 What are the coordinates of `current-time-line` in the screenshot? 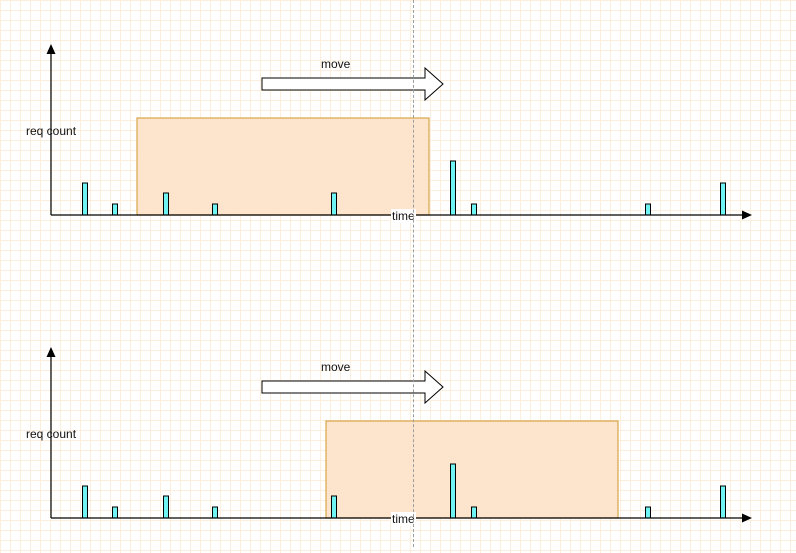 It's located at (413, 273).